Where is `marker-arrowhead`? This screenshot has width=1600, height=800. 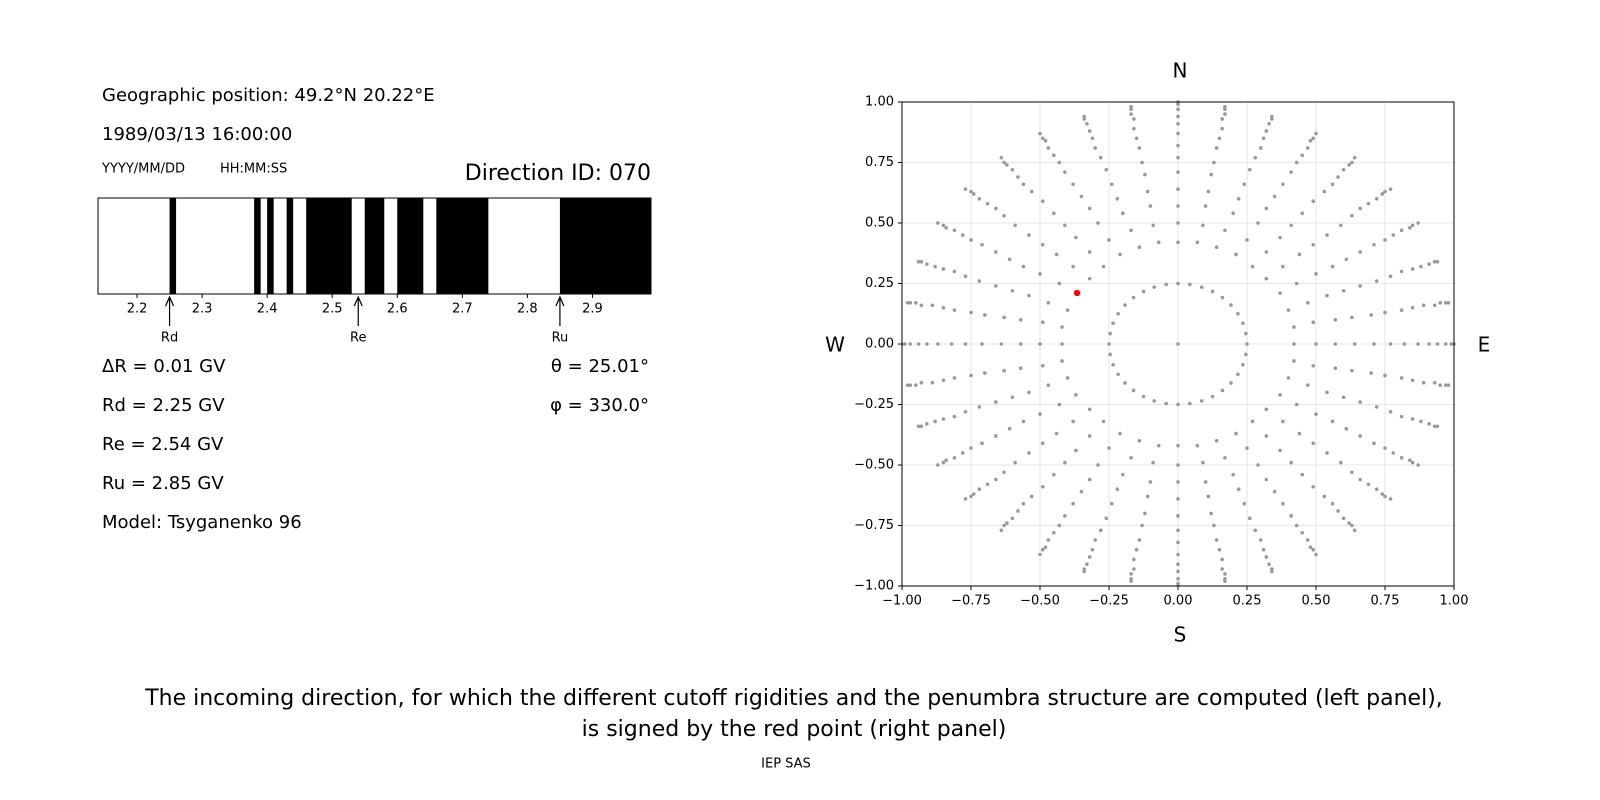 marker-arrowhead is located at coordinates (170, 301).